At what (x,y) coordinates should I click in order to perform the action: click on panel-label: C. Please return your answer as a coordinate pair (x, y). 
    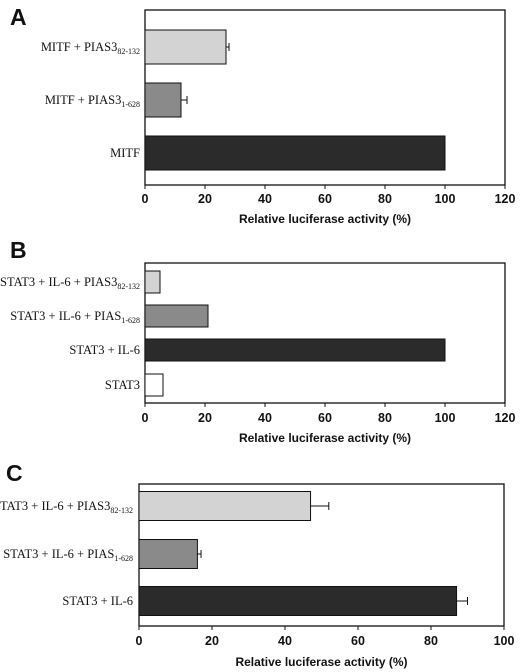
    Looking at the image, I should click on (14, 473).